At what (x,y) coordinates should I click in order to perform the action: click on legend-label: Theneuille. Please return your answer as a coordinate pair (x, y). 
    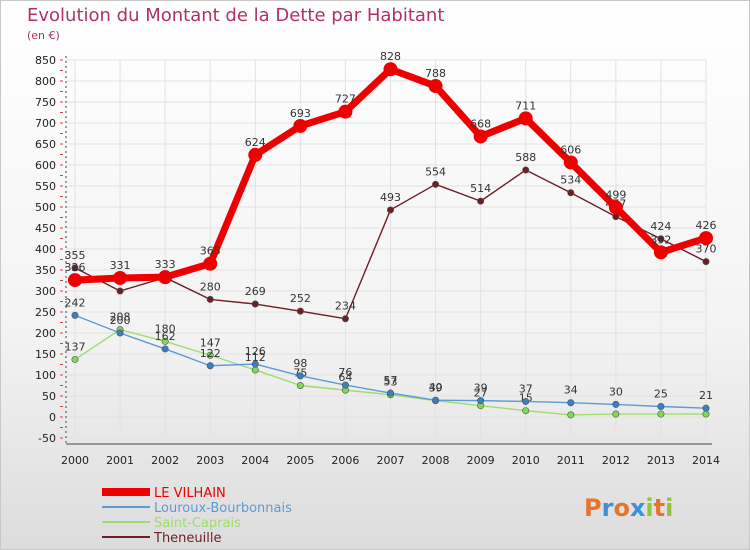
    Looking at the image, I should click on (187, 538).